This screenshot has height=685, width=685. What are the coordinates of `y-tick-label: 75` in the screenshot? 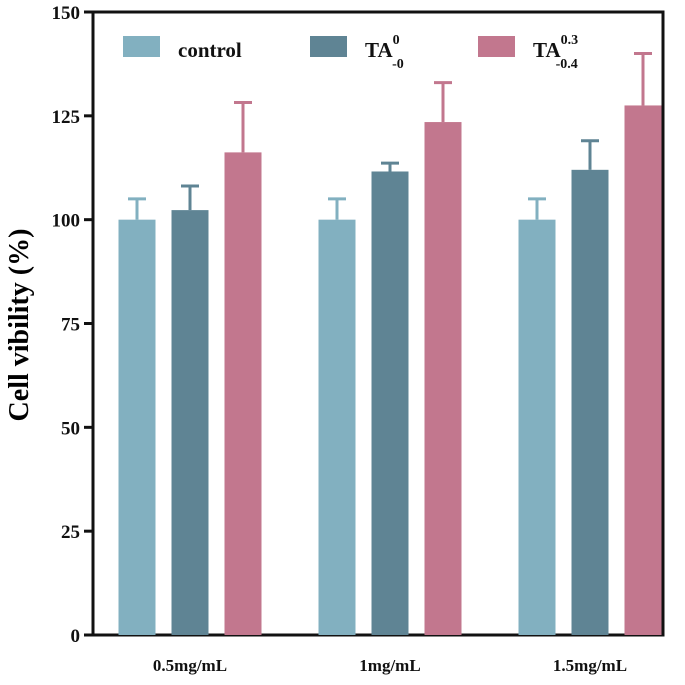 It's located at (70, 325).